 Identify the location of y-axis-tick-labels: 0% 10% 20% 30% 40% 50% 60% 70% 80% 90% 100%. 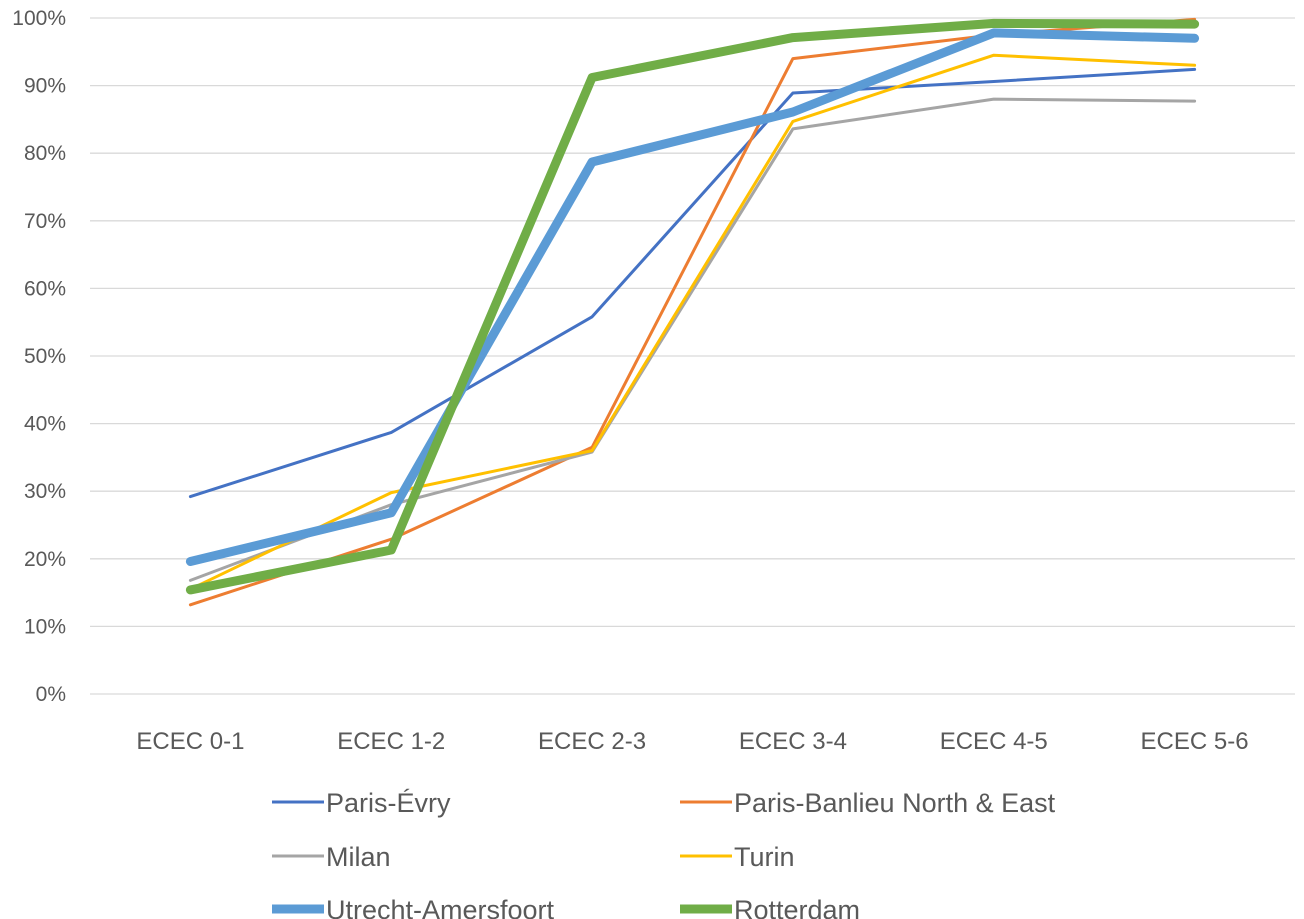
(39, 356).